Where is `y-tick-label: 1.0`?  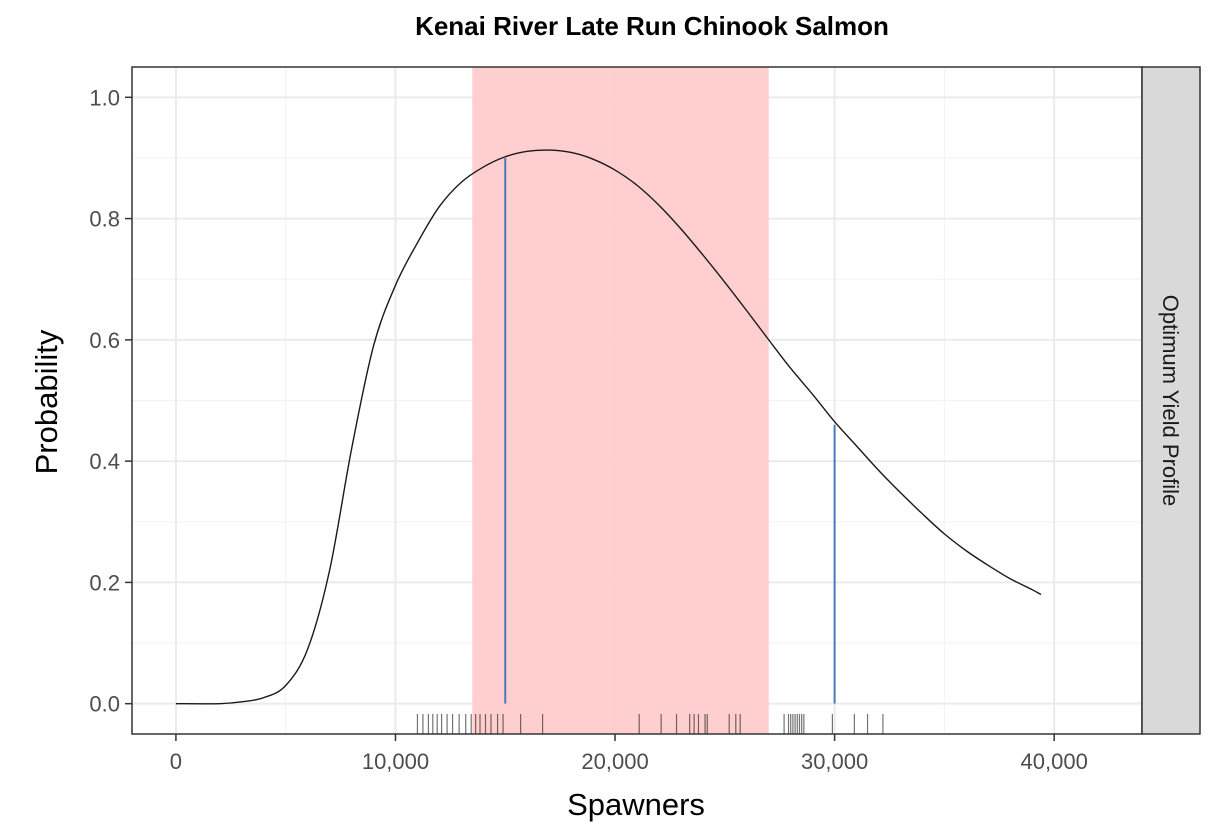
y-tick-label: 1.0 is located at coordinates (104, 97).